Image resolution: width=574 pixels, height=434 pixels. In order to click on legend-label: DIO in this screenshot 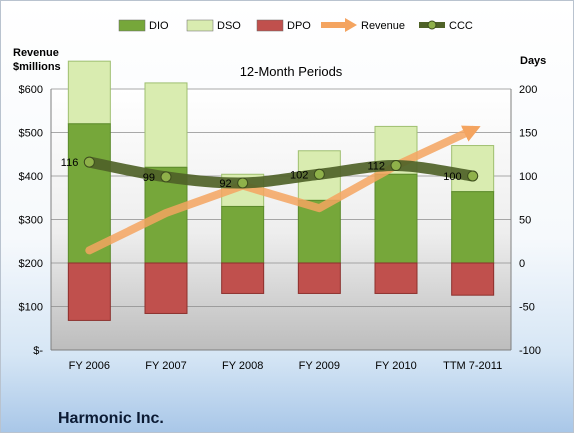, I will do `click(159, 26)`.